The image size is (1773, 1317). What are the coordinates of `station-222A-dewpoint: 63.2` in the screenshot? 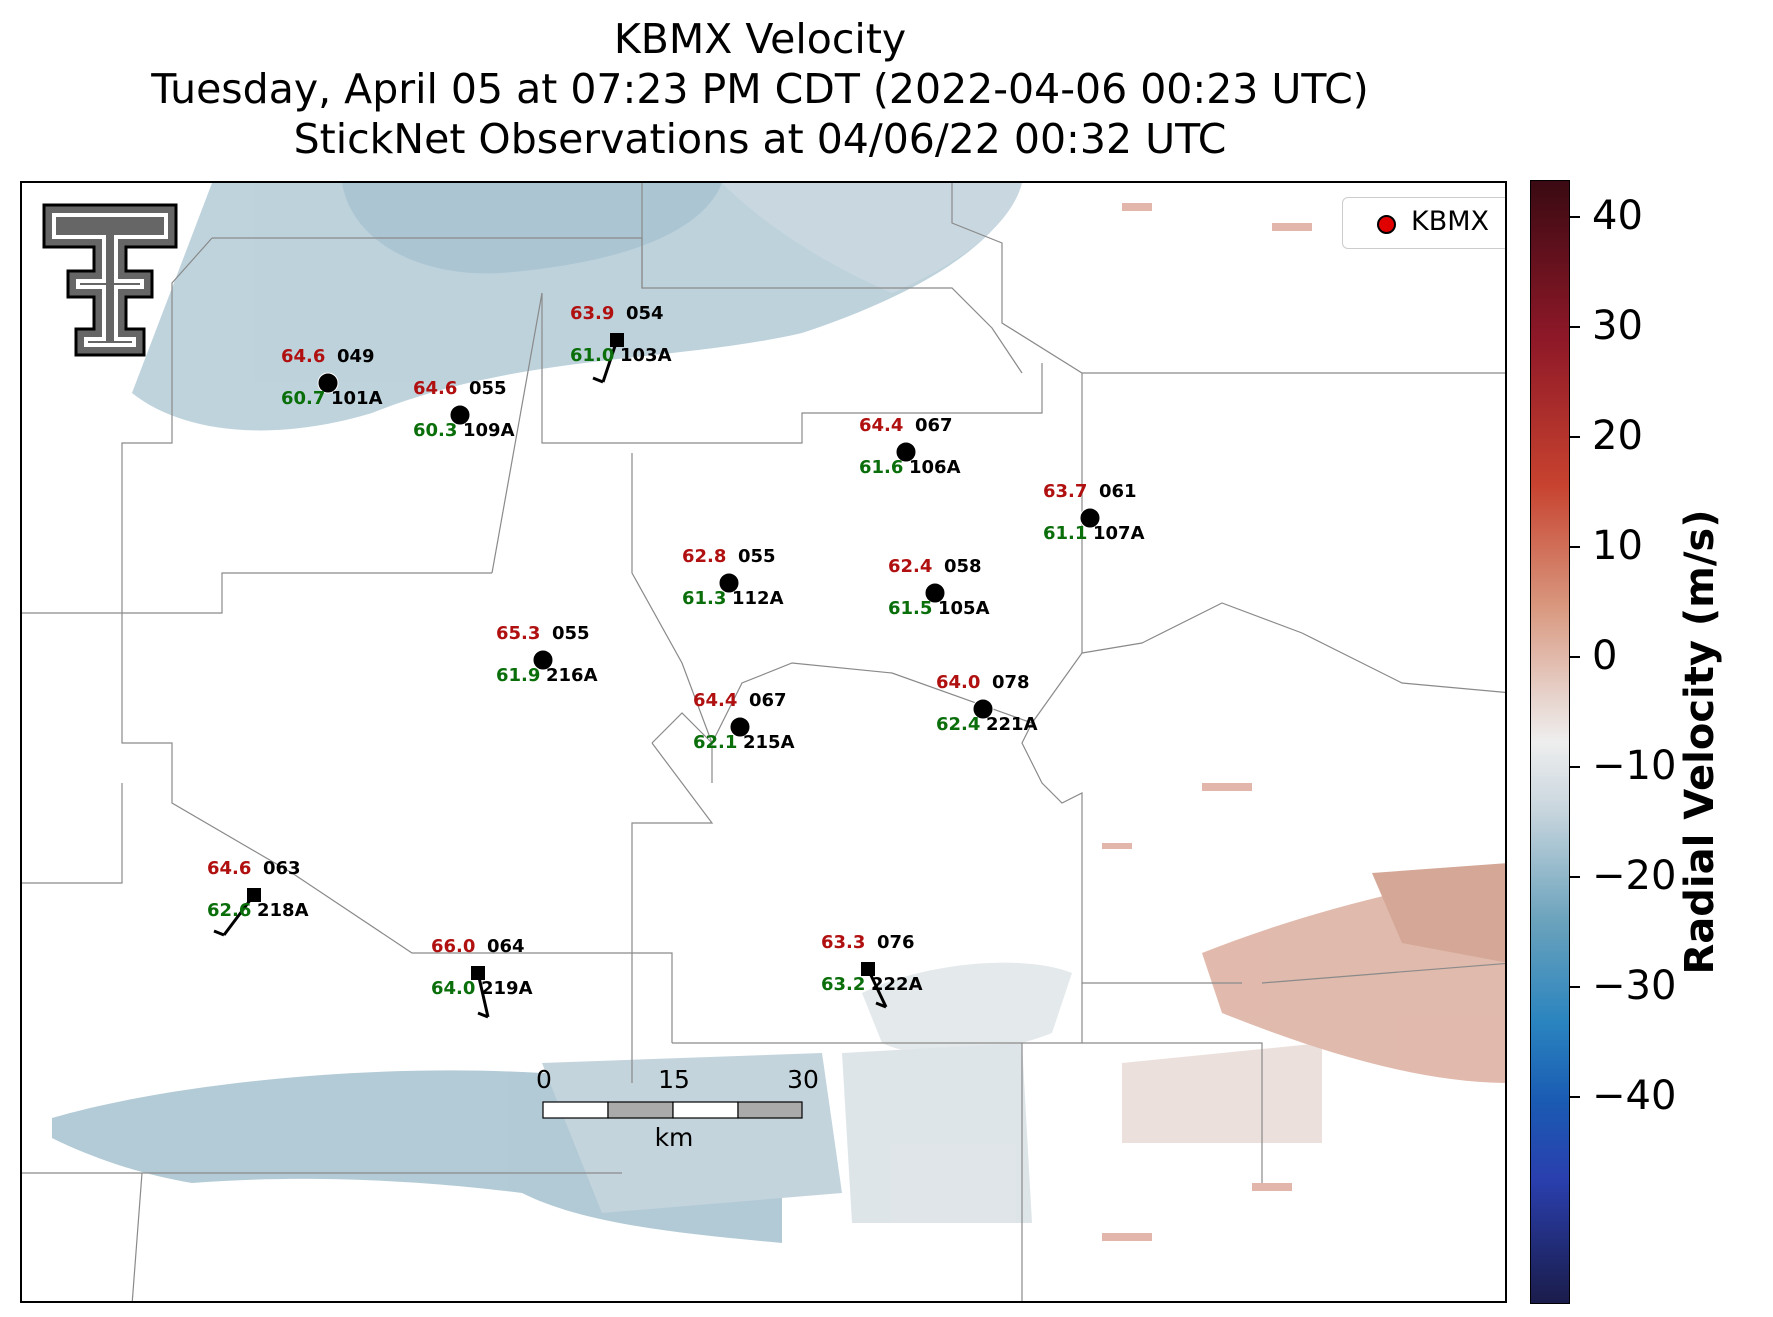 It's located at (843, 984).